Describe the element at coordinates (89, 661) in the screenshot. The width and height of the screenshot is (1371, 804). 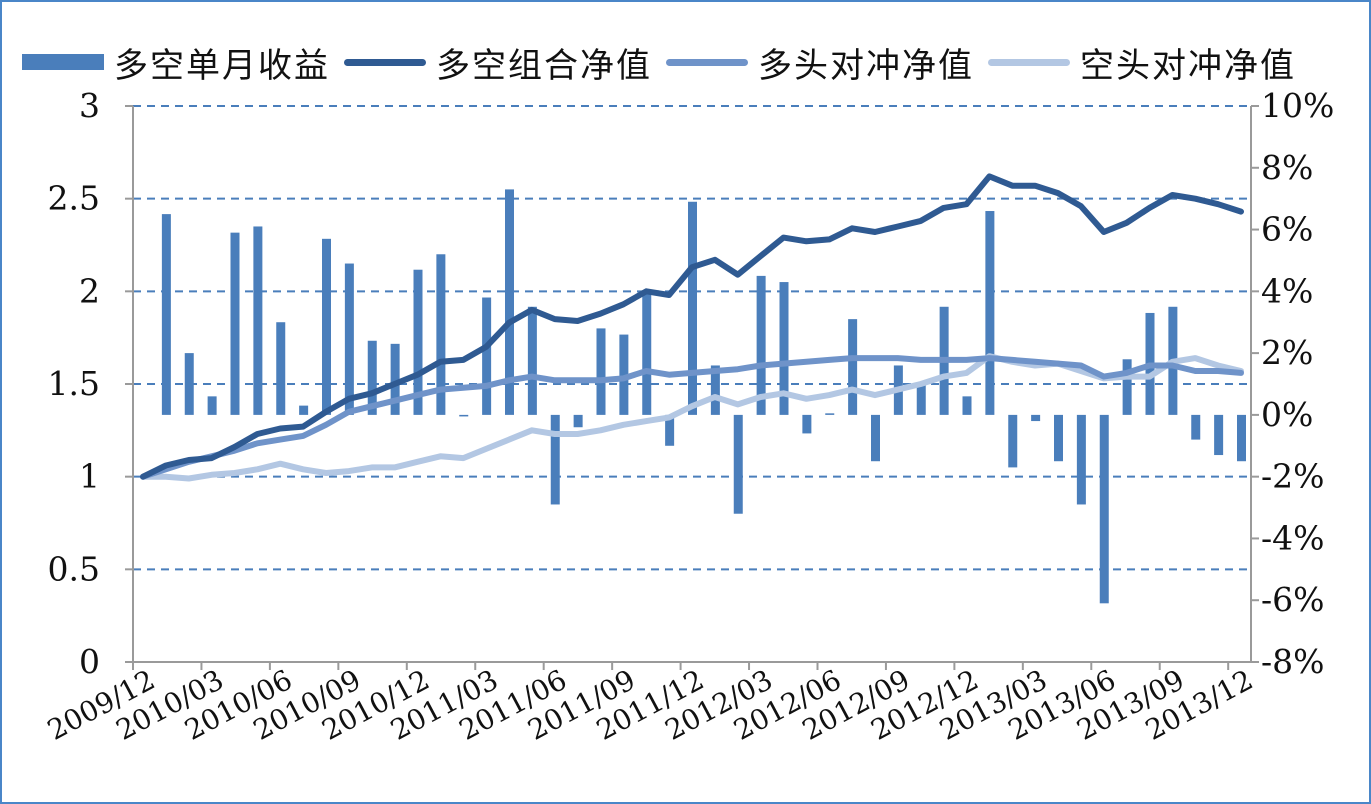
I see `left-axis-tick-label: 0` at that location.